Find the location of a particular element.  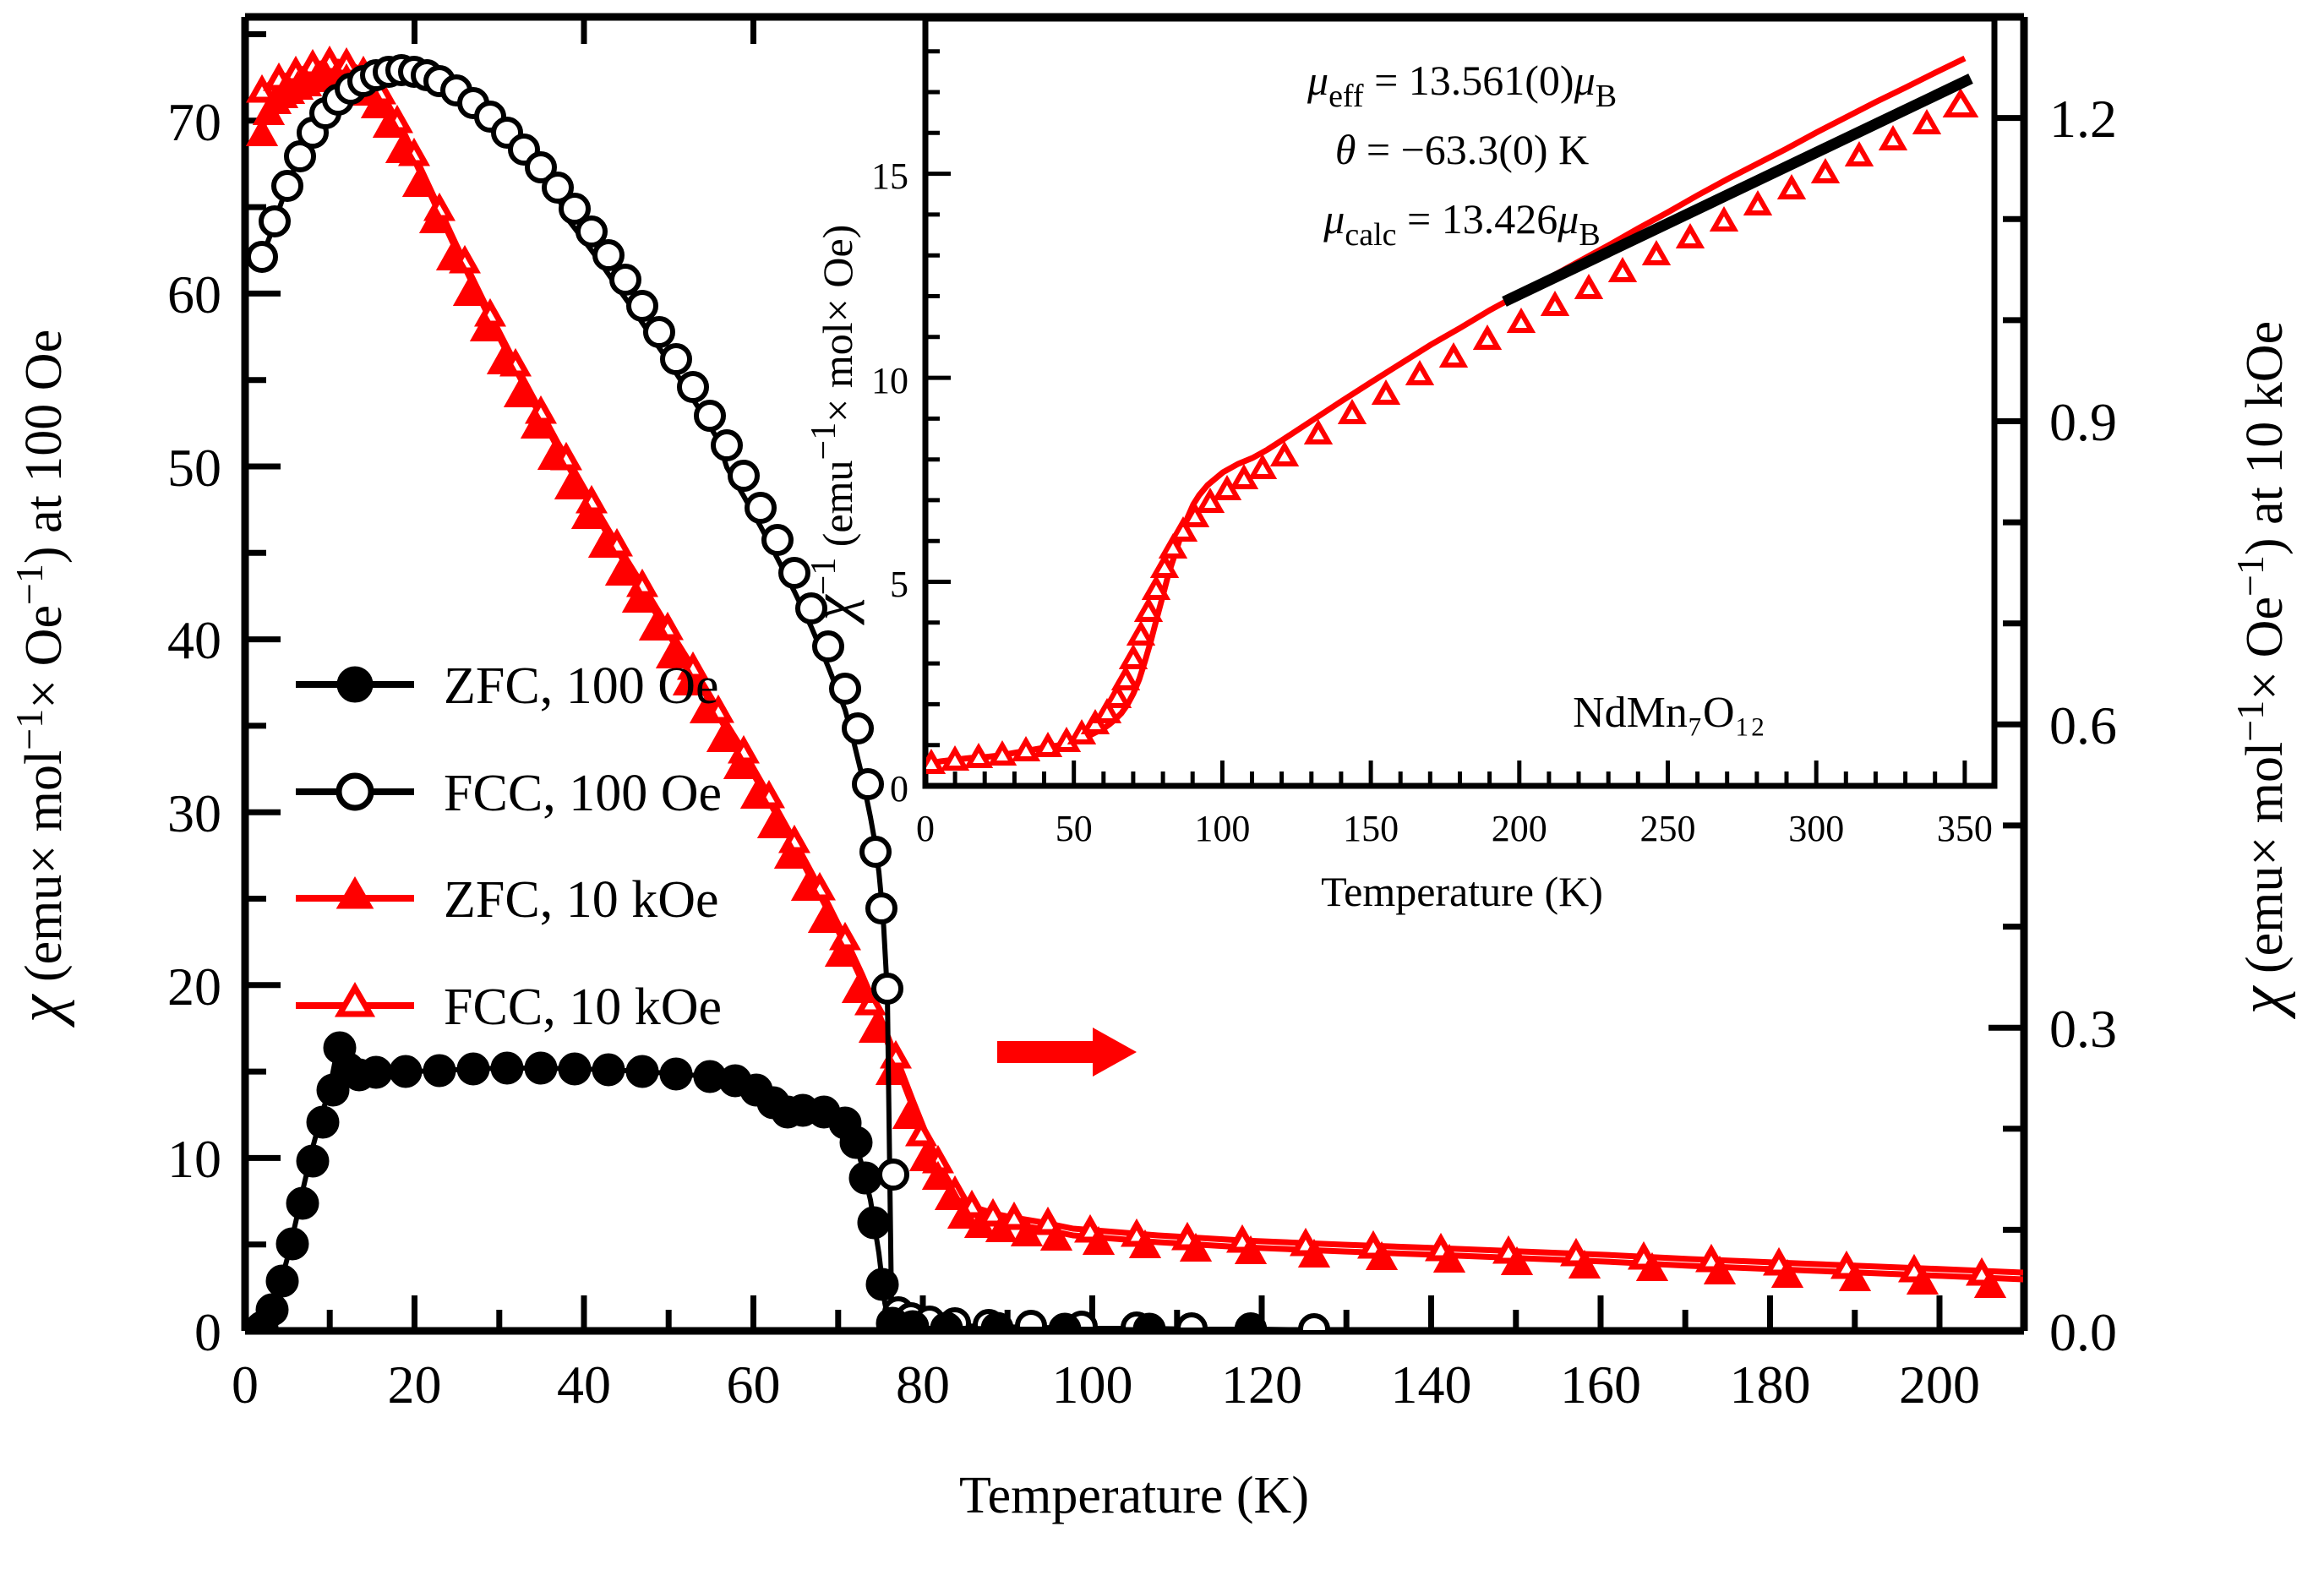

main-x-tick-labels: 0 20 40 60 80 100 120 140 160 180 200 is located at coordinates (1106, 1385).